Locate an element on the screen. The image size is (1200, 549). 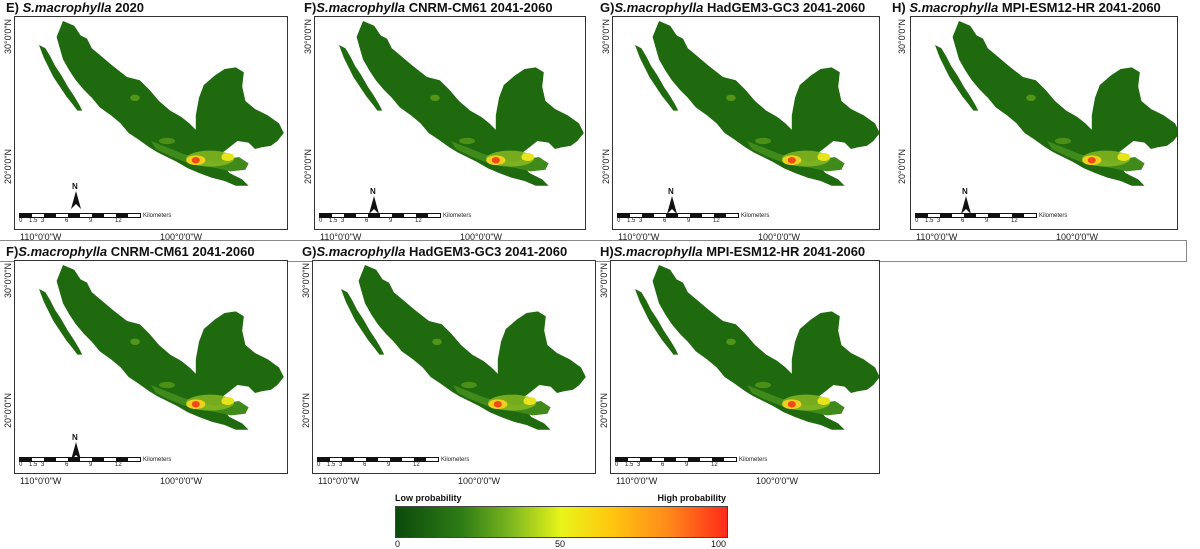
legend-low-label: Low probability is located at coordinates (428, 498).